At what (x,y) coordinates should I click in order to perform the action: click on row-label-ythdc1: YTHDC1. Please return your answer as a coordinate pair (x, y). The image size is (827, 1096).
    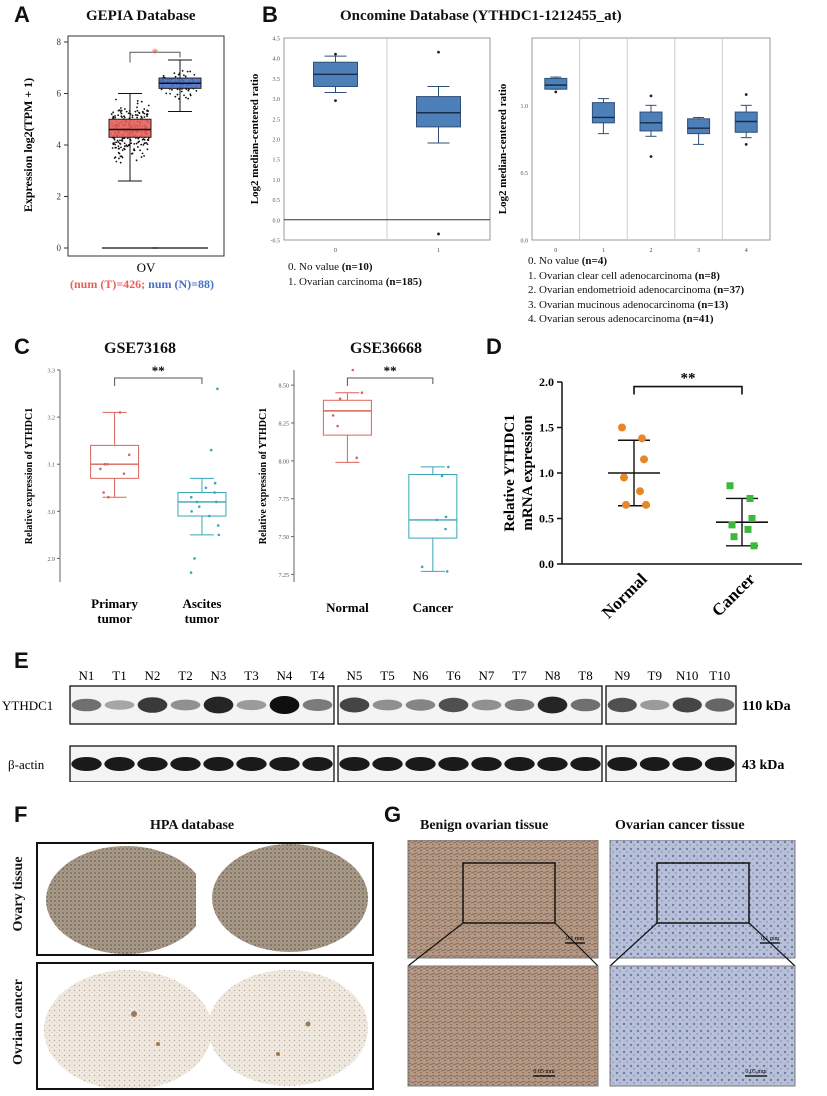
    Looking at the image, I should click on (27, 705).